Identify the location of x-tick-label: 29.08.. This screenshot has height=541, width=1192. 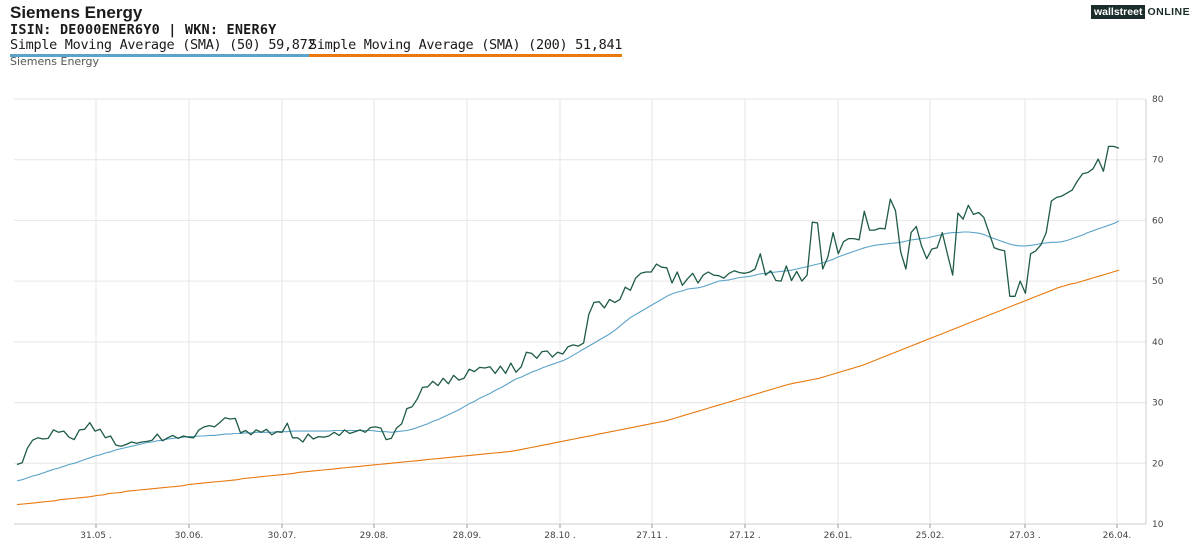
(374, 536).